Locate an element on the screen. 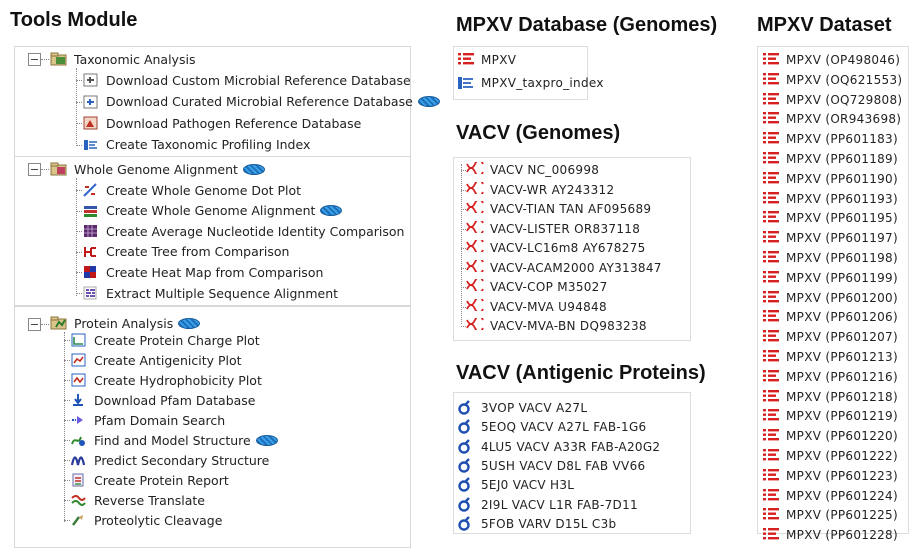 The image size is (916, 548). tool-item-create-taxonomic-profiling-index: Create Taxonomic Profiling Index is located at coordinates (196, 145).